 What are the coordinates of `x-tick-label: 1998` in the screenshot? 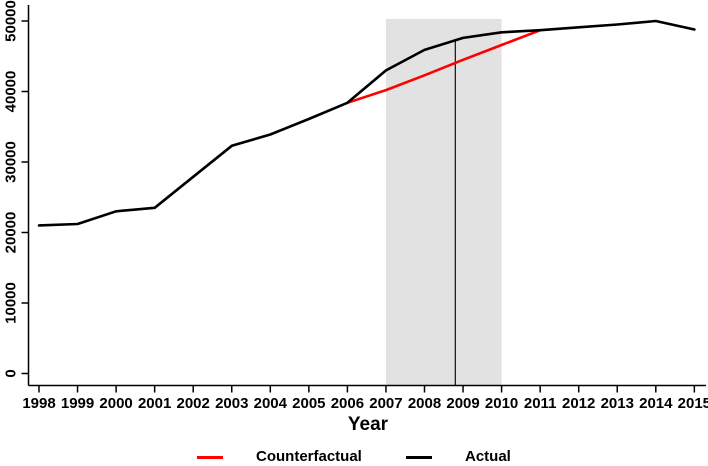 It's located at (38, 403).